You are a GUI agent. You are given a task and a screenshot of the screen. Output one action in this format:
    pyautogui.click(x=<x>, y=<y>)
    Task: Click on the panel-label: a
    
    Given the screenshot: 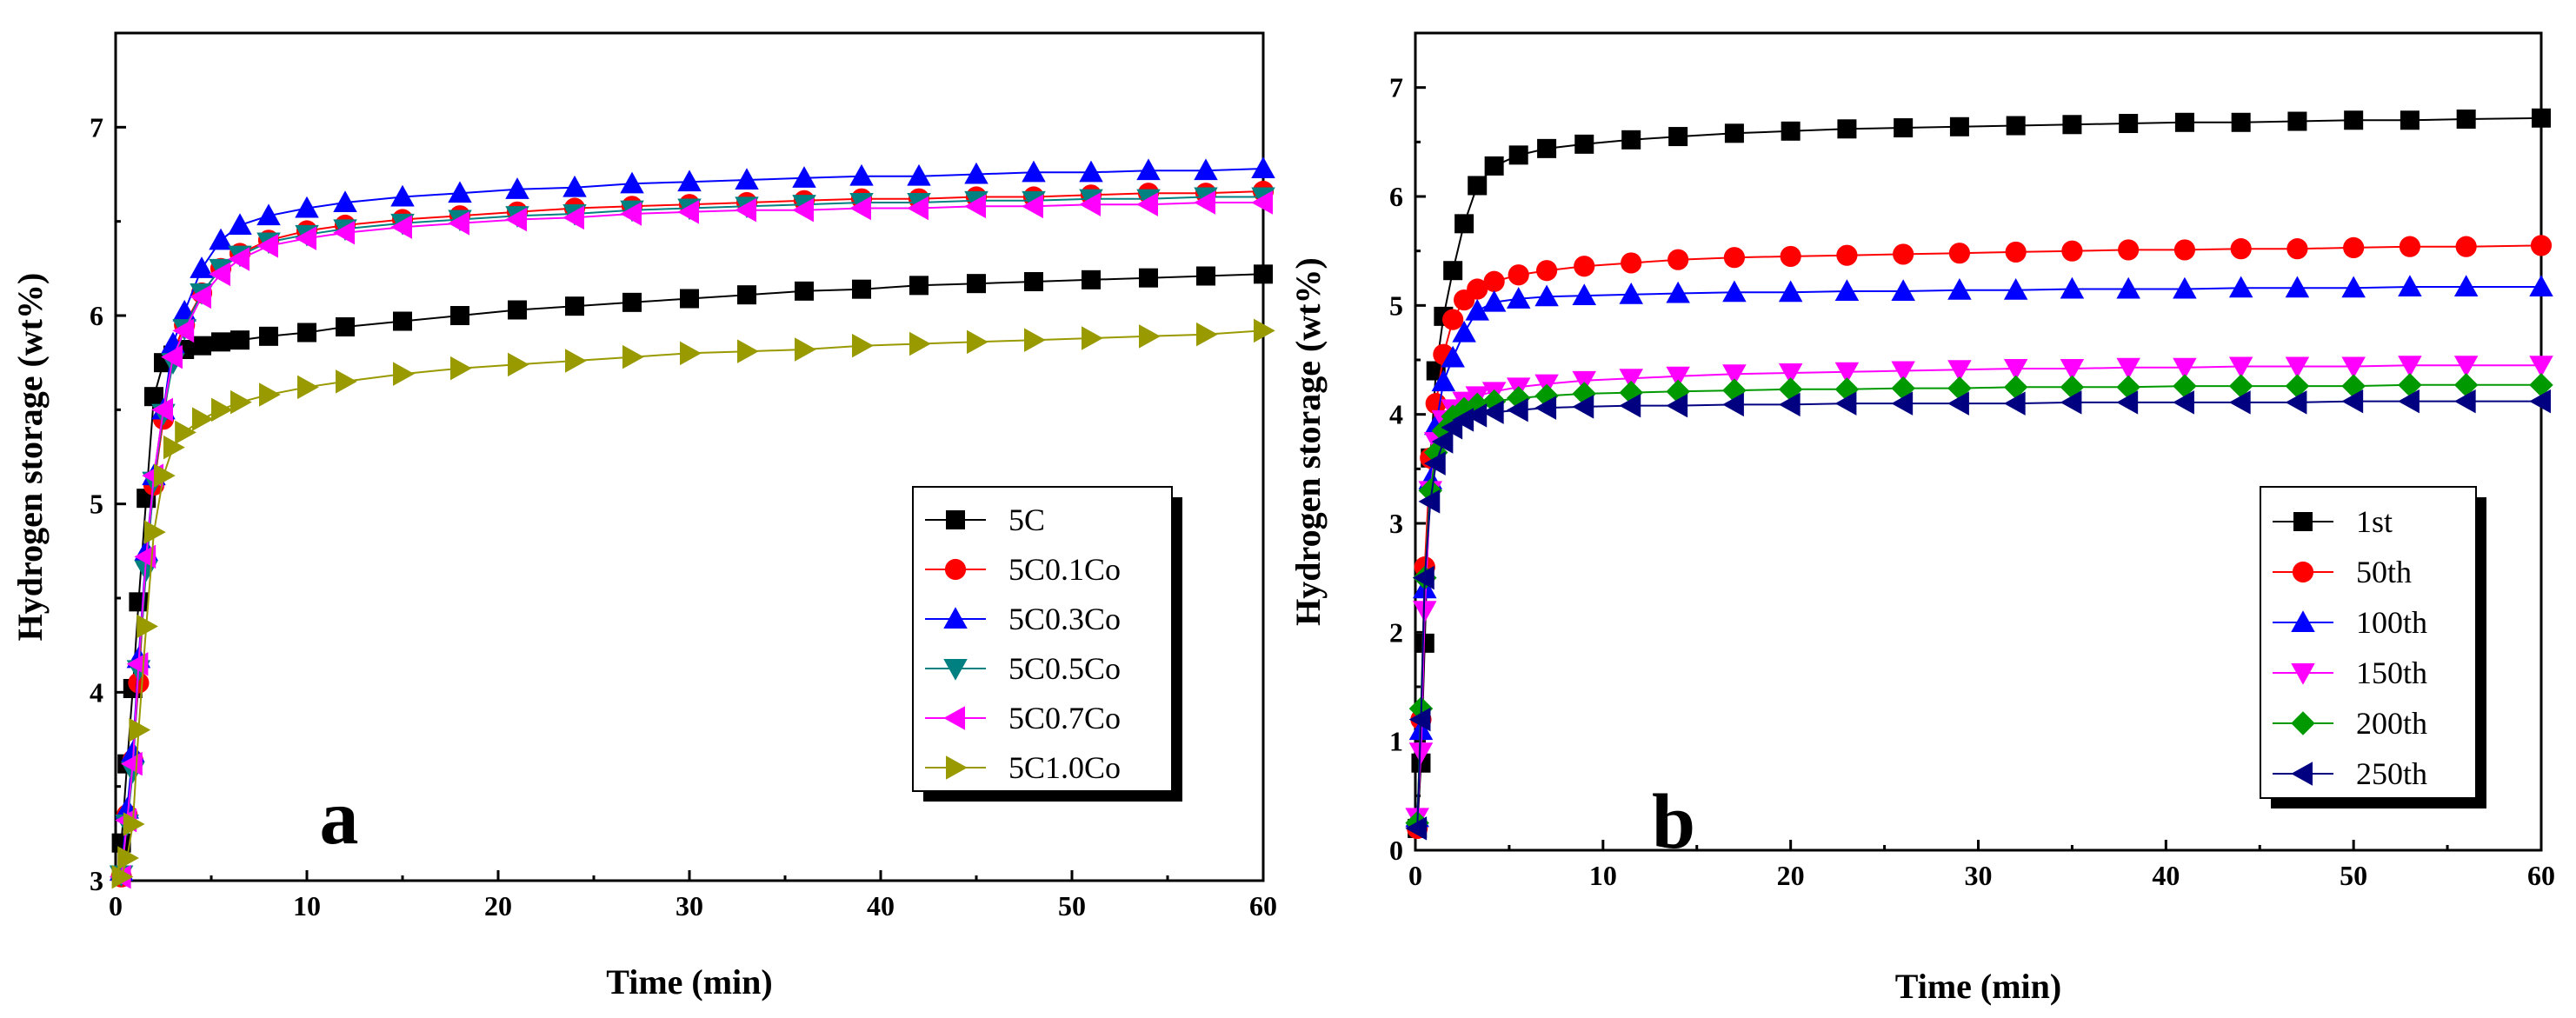 What is the action you would take?
    pyautogui.click(x=339, y=818)
    